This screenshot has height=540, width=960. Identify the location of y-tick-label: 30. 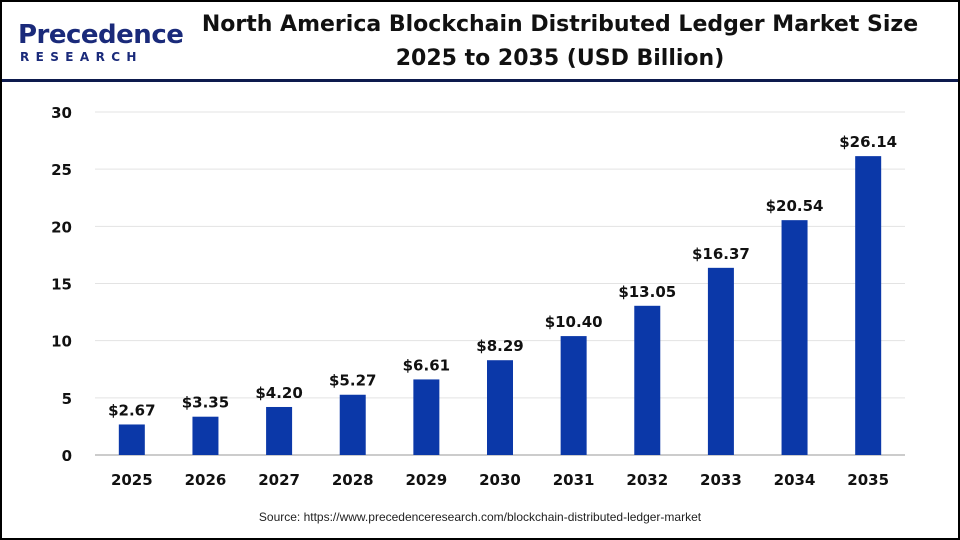
(61, 113).